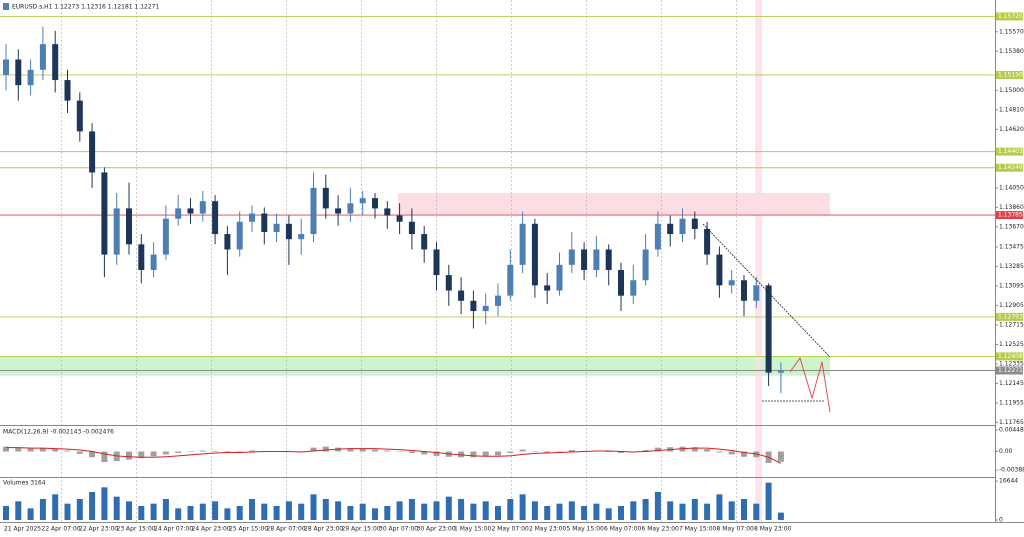 Image resolution: width=1024 pixels, height=537 pixels. What do you see at coordinates (810, 384) in the screenshot?
I see `forecast-path` at bounding box center [810, 384].